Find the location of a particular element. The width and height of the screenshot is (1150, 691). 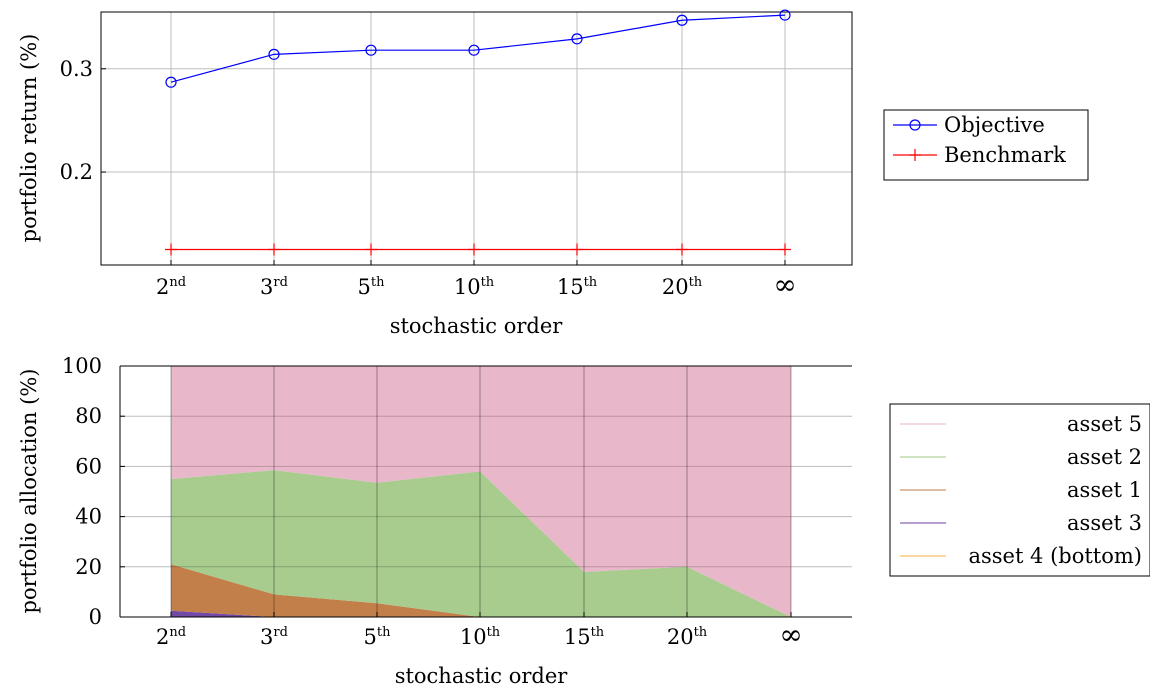

legend-label: Objective is located at coordinates (994, 125).